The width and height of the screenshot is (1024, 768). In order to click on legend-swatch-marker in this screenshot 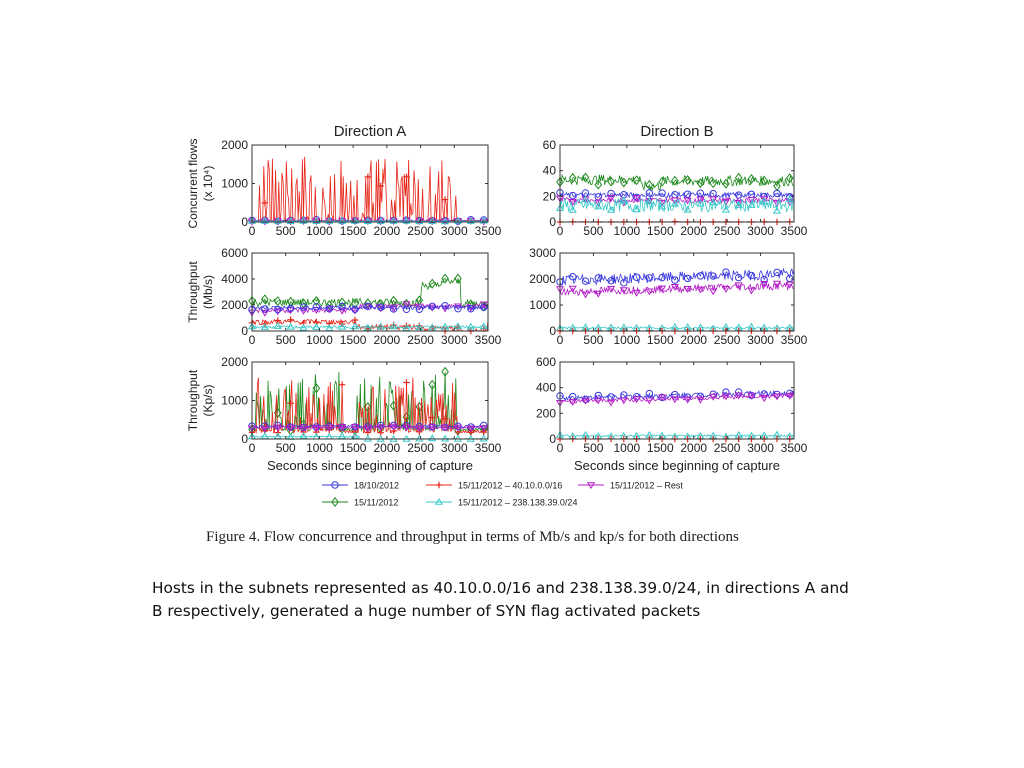, I will do `click(439, 485)`.